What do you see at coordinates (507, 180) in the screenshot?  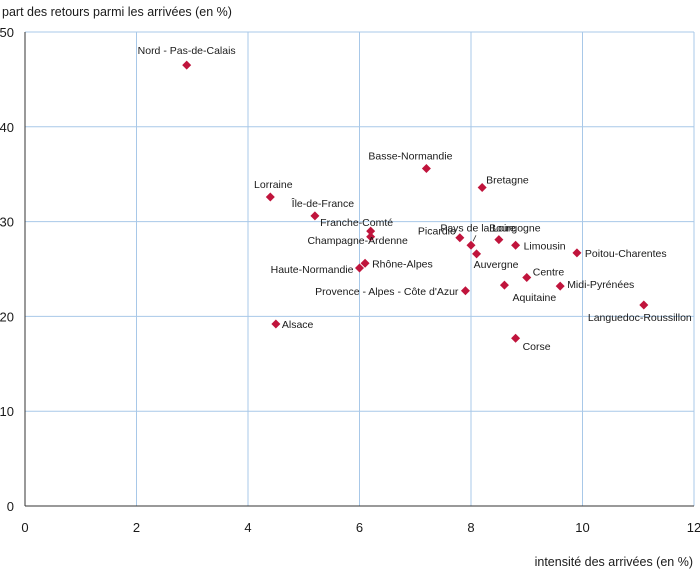 I see `point-label: Bretagne` at bounding box center [507, 180].